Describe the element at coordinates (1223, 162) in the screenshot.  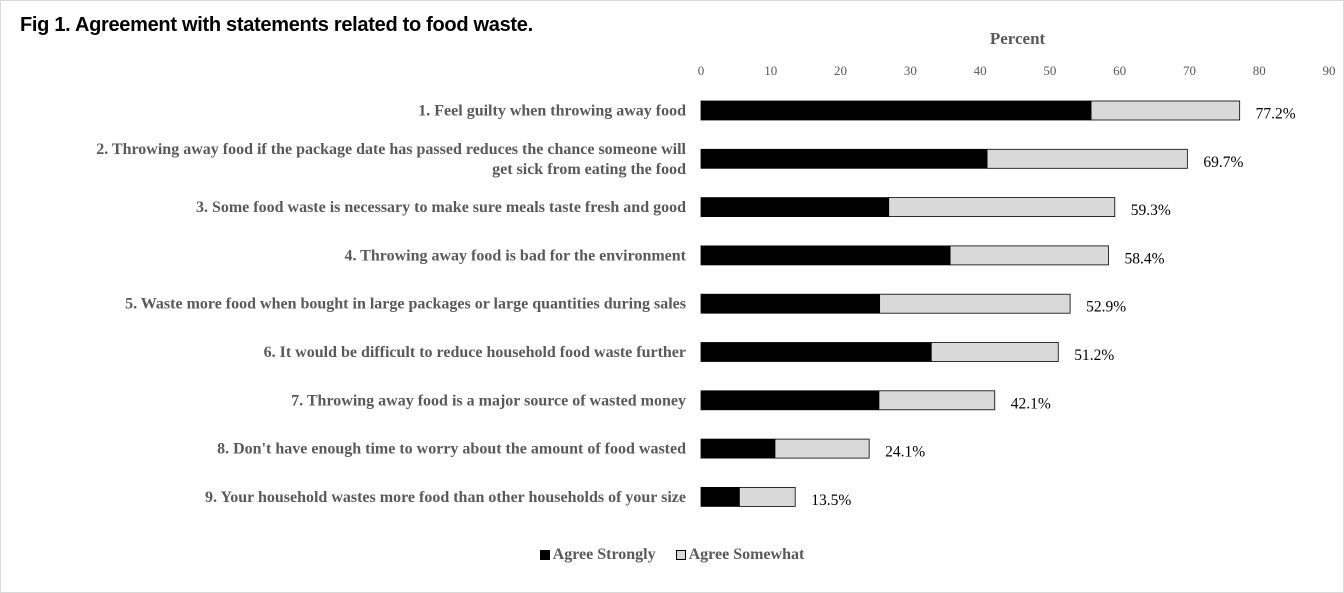
I see `total-data-label: 69.7%` at that location.